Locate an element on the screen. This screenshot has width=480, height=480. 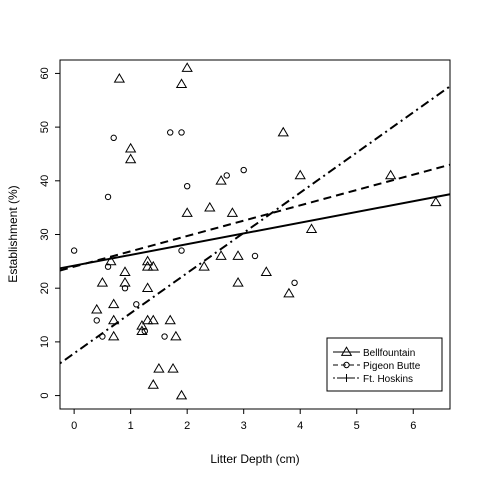
legend-label-pigeon-butte: Pigeon Butte is located at coordinates (392, 366).